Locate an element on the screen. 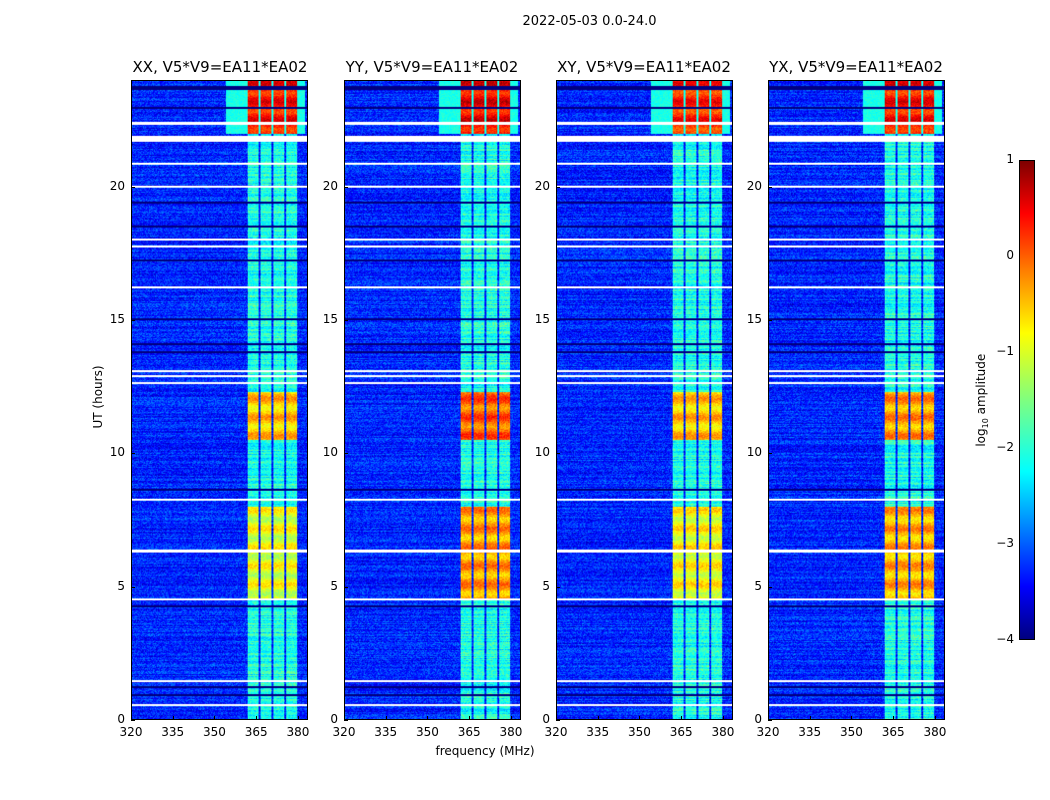 Image resolution: width=1050 pixels, height=800 pixels. colorbar-tick-label: −2 is located at coordinates (1005, 447).